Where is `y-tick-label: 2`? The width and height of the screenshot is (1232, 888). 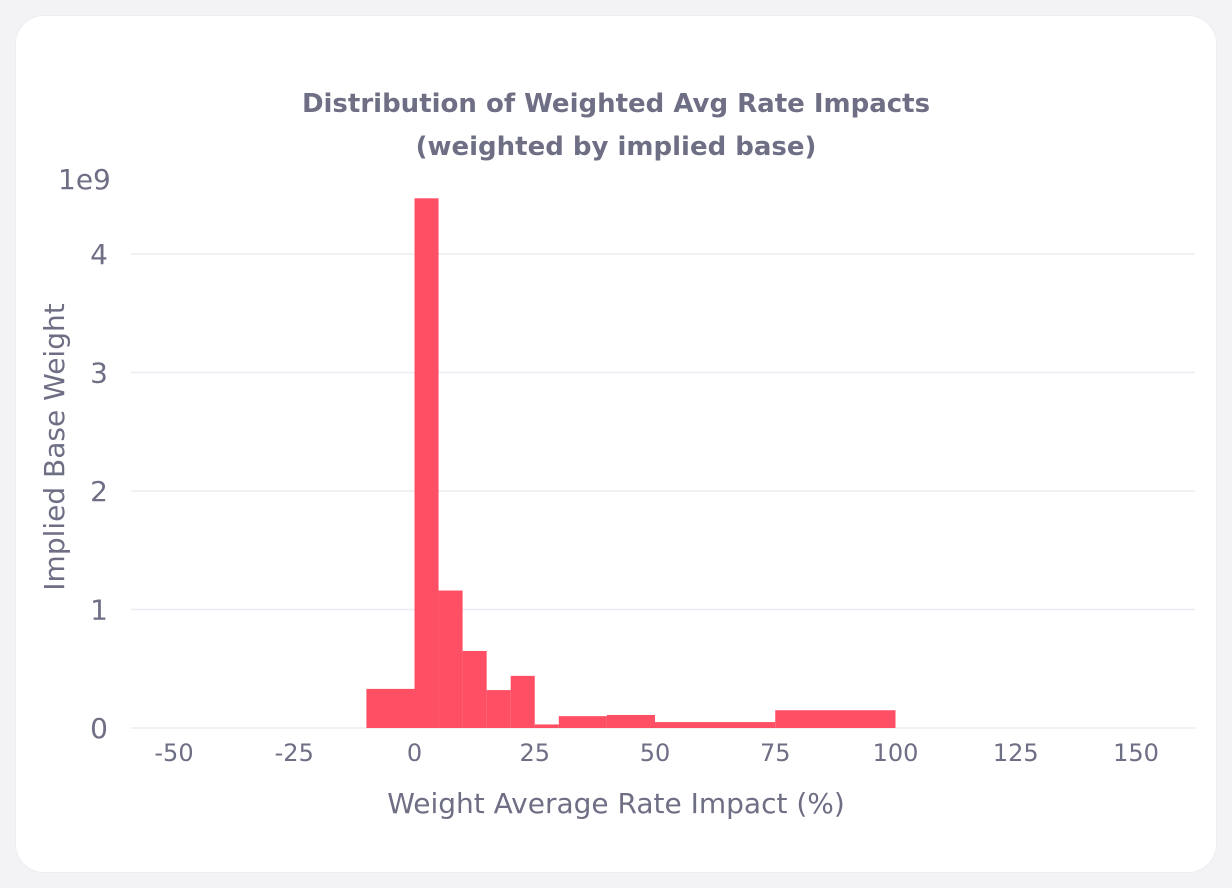
y-tick-label: 2 is located at coordinates (99, 491).